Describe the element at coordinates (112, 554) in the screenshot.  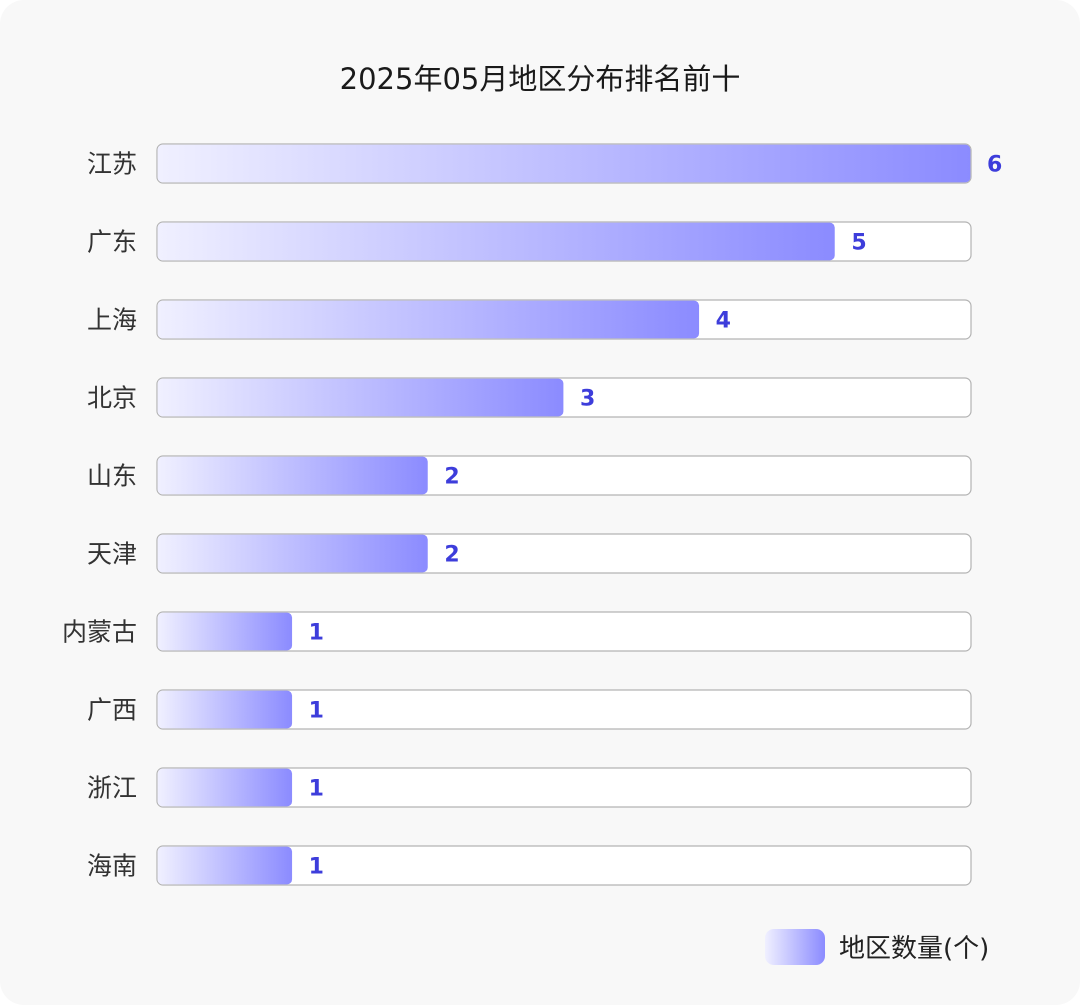
I see `category-label: 天津` at that location.